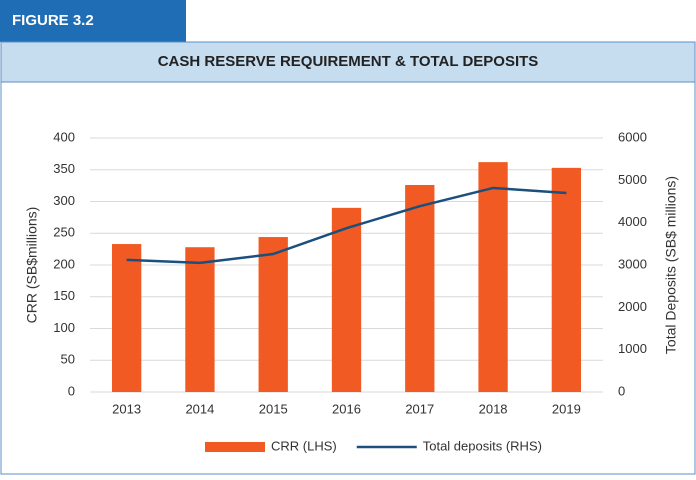 This screenshot has width=696, height=480. I want to click on y-tick-label: 350, so click(64, 168).